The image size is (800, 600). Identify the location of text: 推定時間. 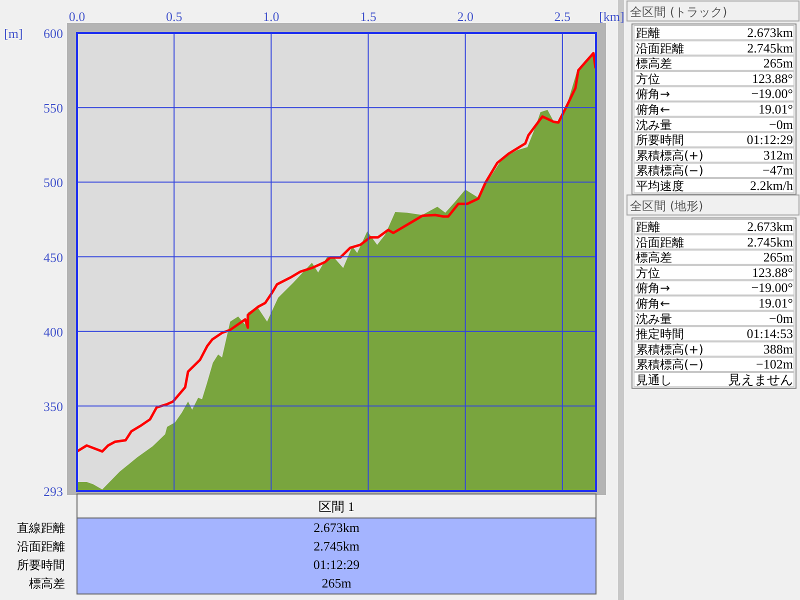
(660, 334).